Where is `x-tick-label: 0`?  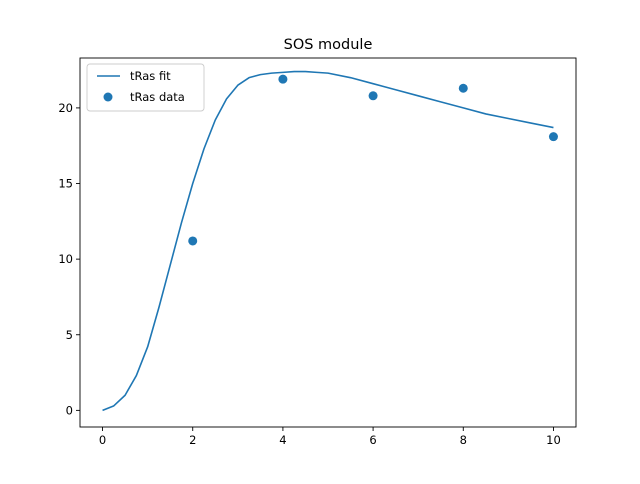 x-tick-label: 0 is located at coordinates (102, 440).